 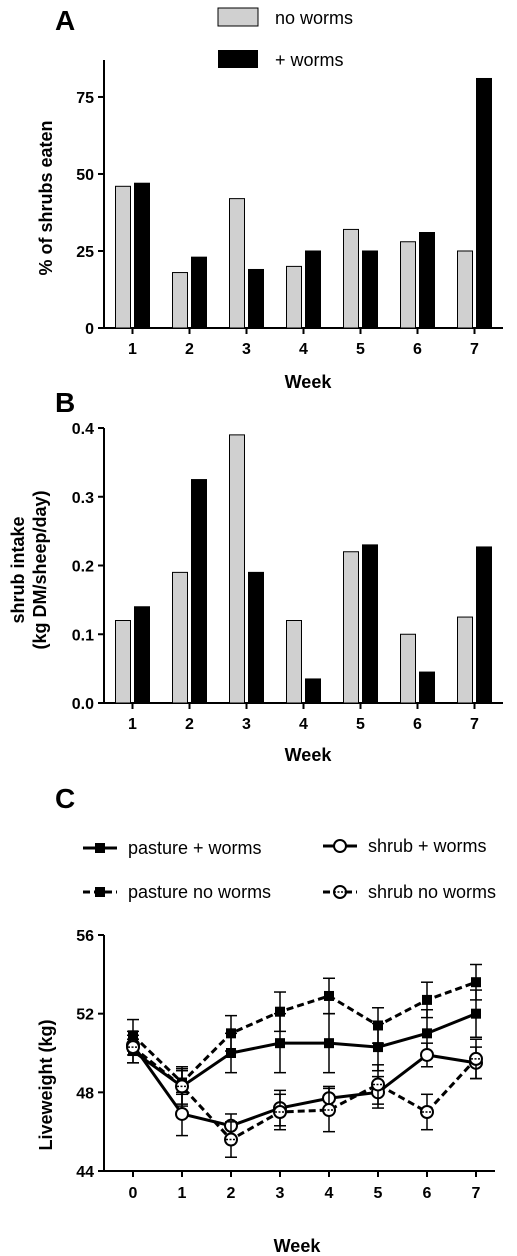 I want to click on legend-entry-pasture-no-worms: pasture no worms, so click(x=177, y=892).